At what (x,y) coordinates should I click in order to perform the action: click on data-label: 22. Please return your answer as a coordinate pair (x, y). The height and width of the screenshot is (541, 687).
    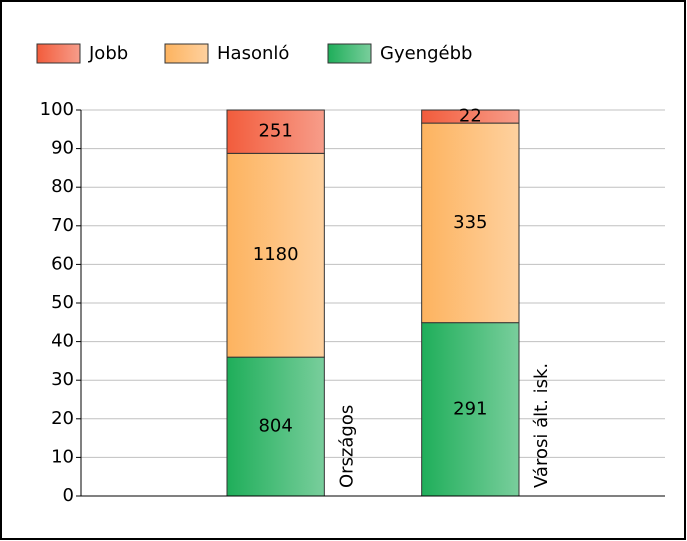
    Looking at the image, I should click on (470, 116).